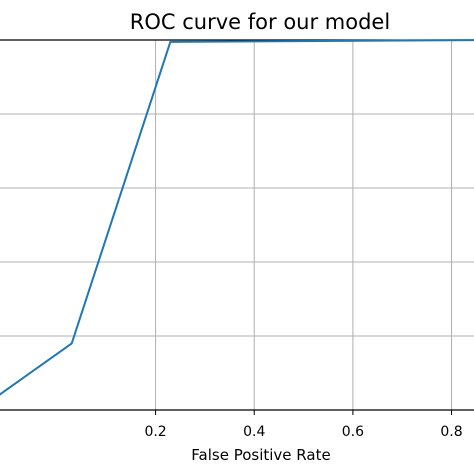  What do you see at coordinates (260, 22) in the screenshot?
I see `chart-title: ROC curve for our model` at bounding box center [260, 22].